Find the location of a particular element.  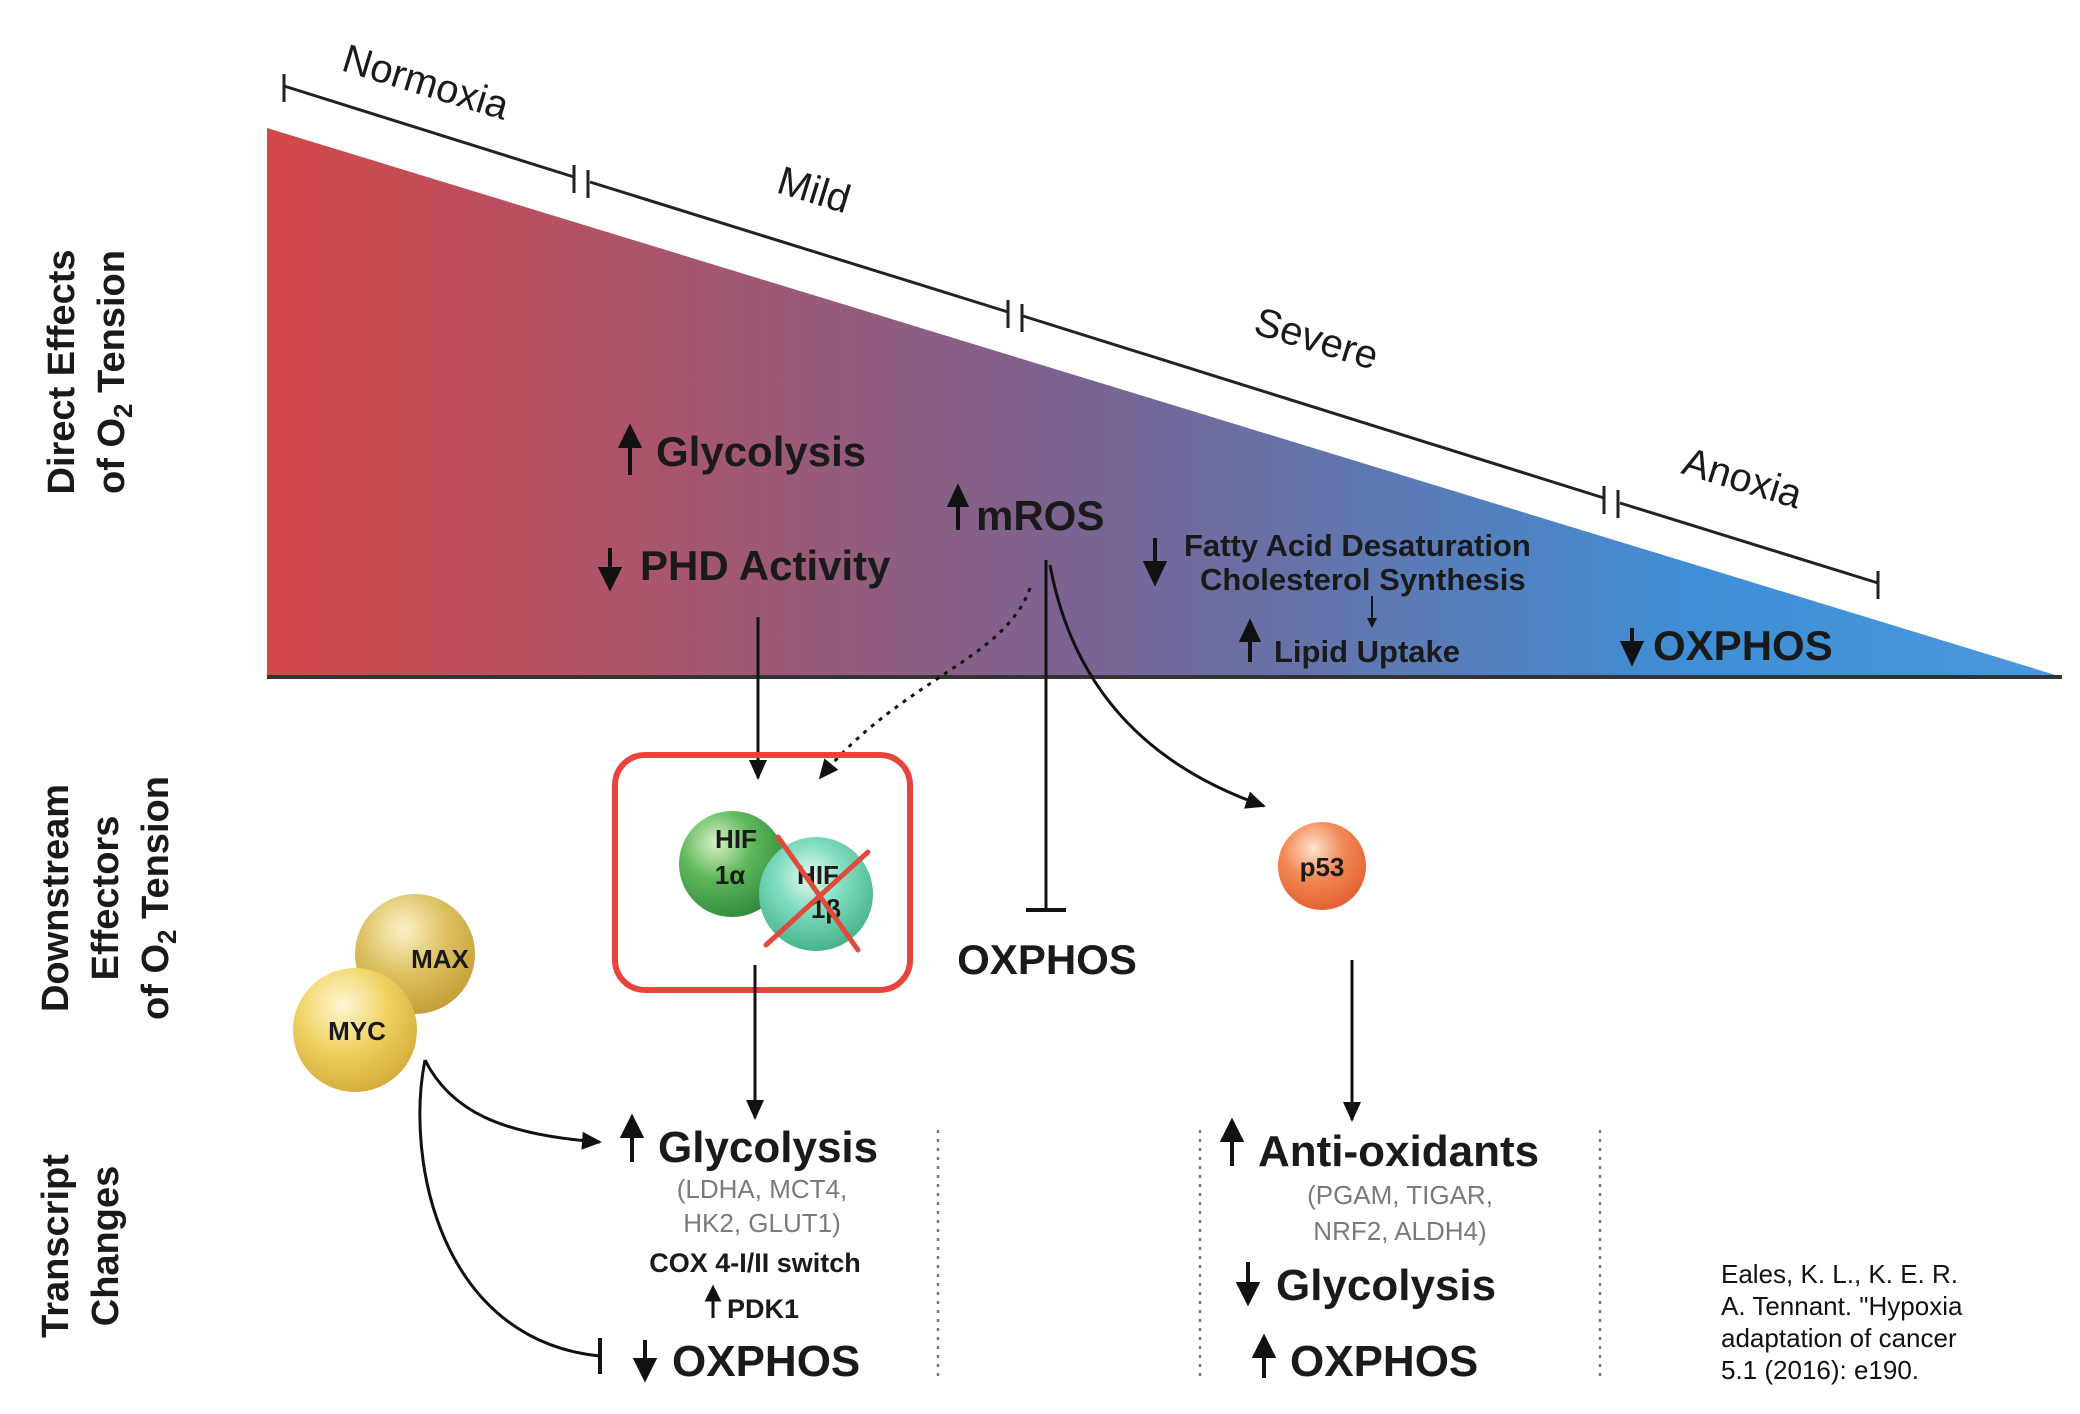

transcript-antioxidant-genes-1: (PGAM, TIGAR, is located at coordinates (1400, 1195).